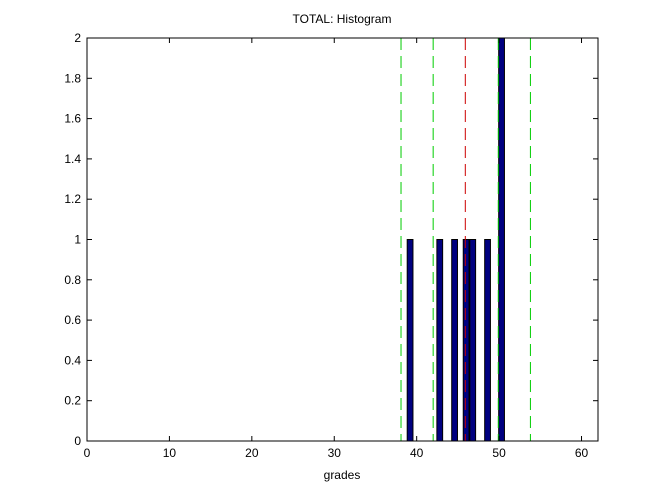 The image size is (662, 497). What do you see at coordinates (342, 19) in the screenshot?
I see `chart-title: TOTAL: Histogram` at bounding box center [342, 19].